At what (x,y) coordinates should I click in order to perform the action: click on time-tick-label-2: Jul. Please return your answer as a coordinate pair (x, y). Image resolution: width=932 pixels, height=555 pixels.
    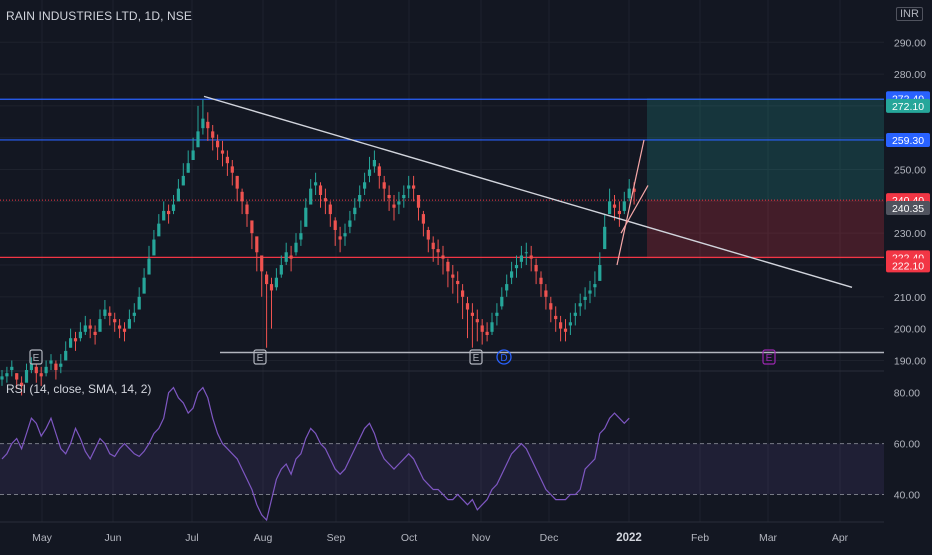
    Looking at the image, I should click on (191, 538).